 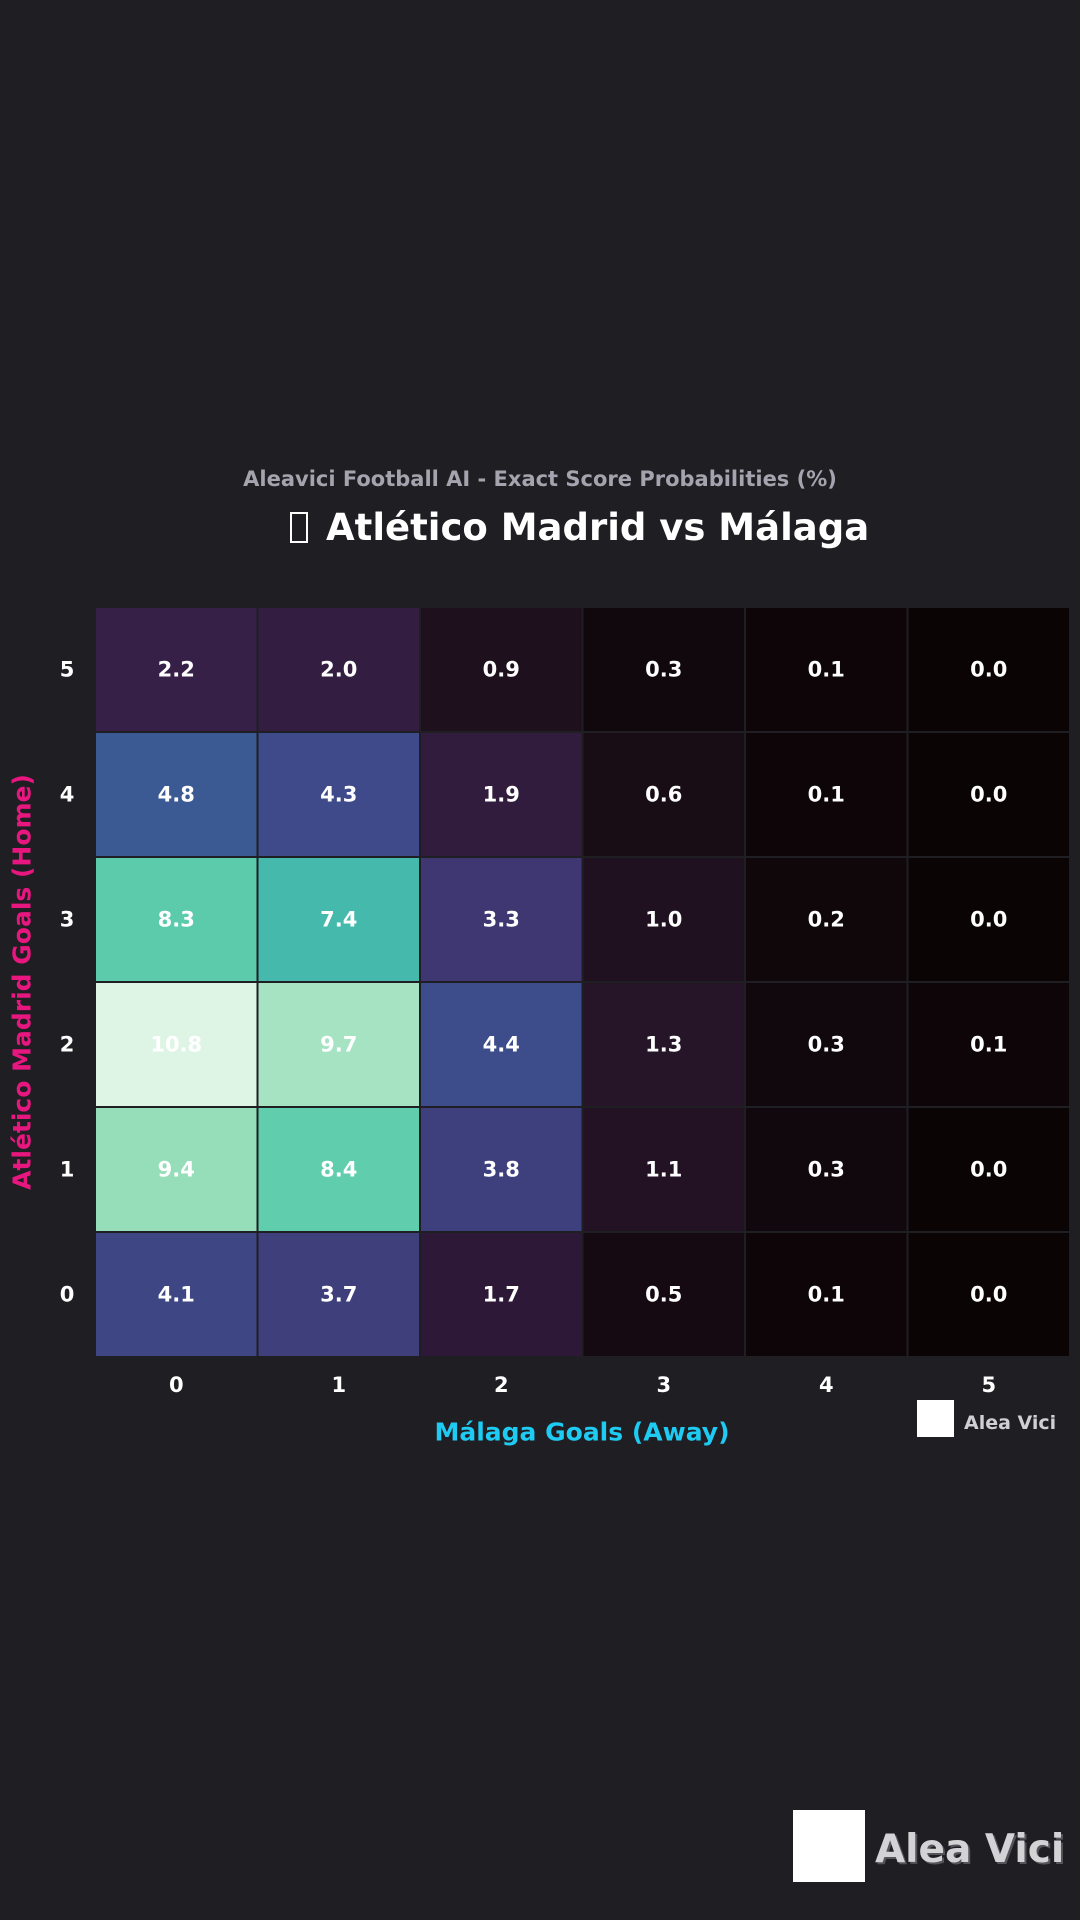 What do you see at coordinates (338, 1385) in the screenshot?
I see `x-tick-label: 1` at bounding box center [338, 1385].